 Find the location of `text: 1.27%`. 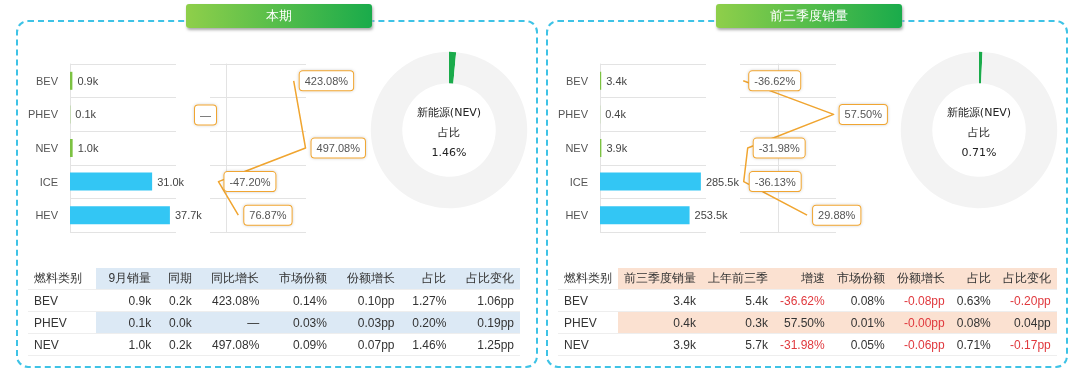

text: 1.27% is located at coordinates (429, 300).